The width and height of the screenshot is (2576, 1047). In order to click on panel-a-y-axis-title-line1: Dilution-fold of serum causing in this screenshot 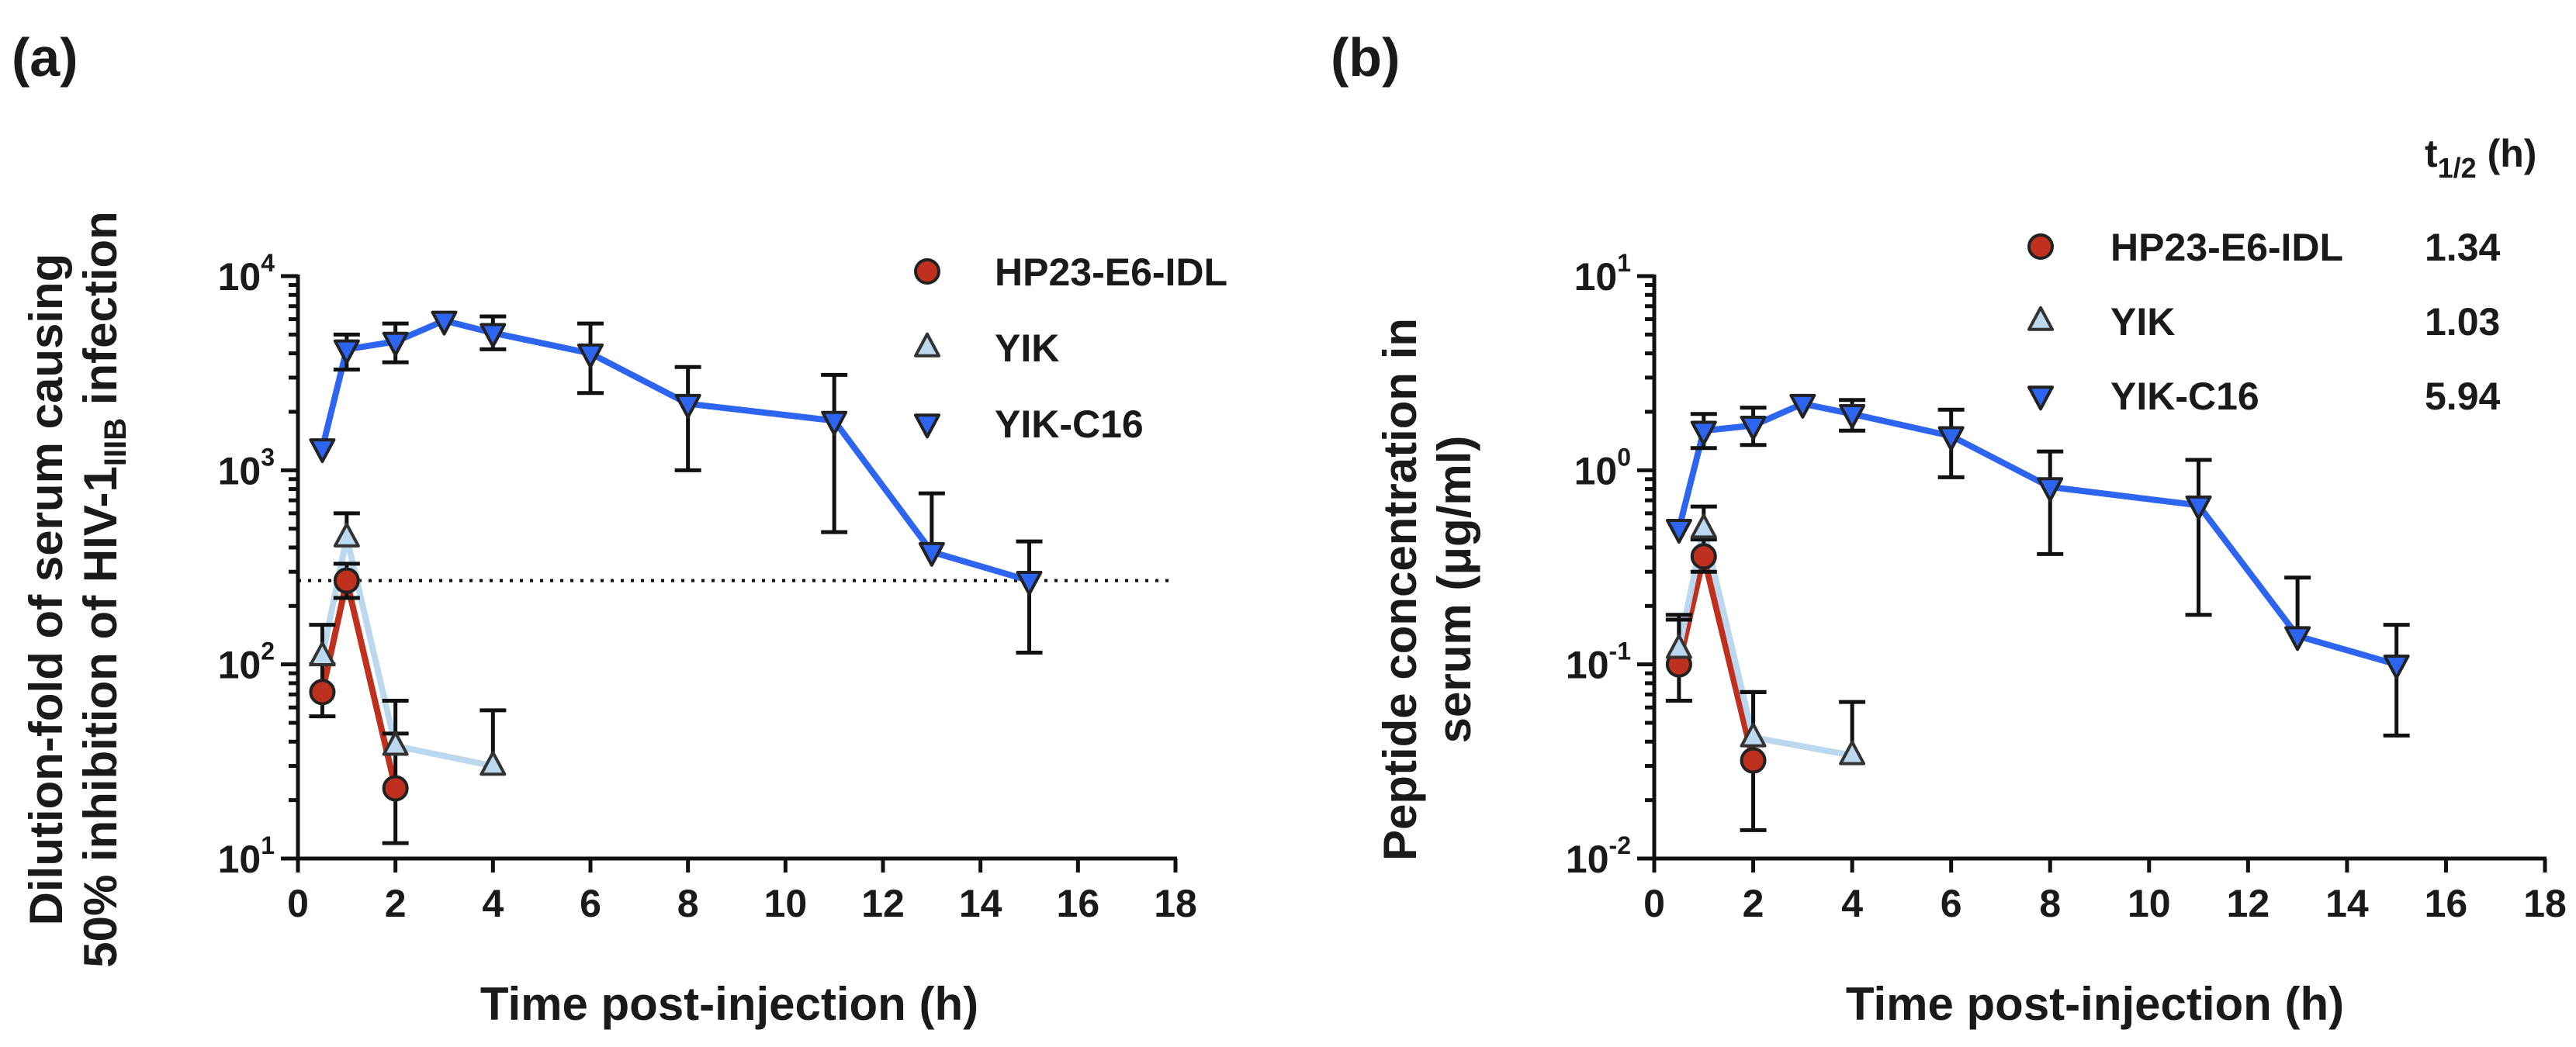, I will do `click(46, 590)`.